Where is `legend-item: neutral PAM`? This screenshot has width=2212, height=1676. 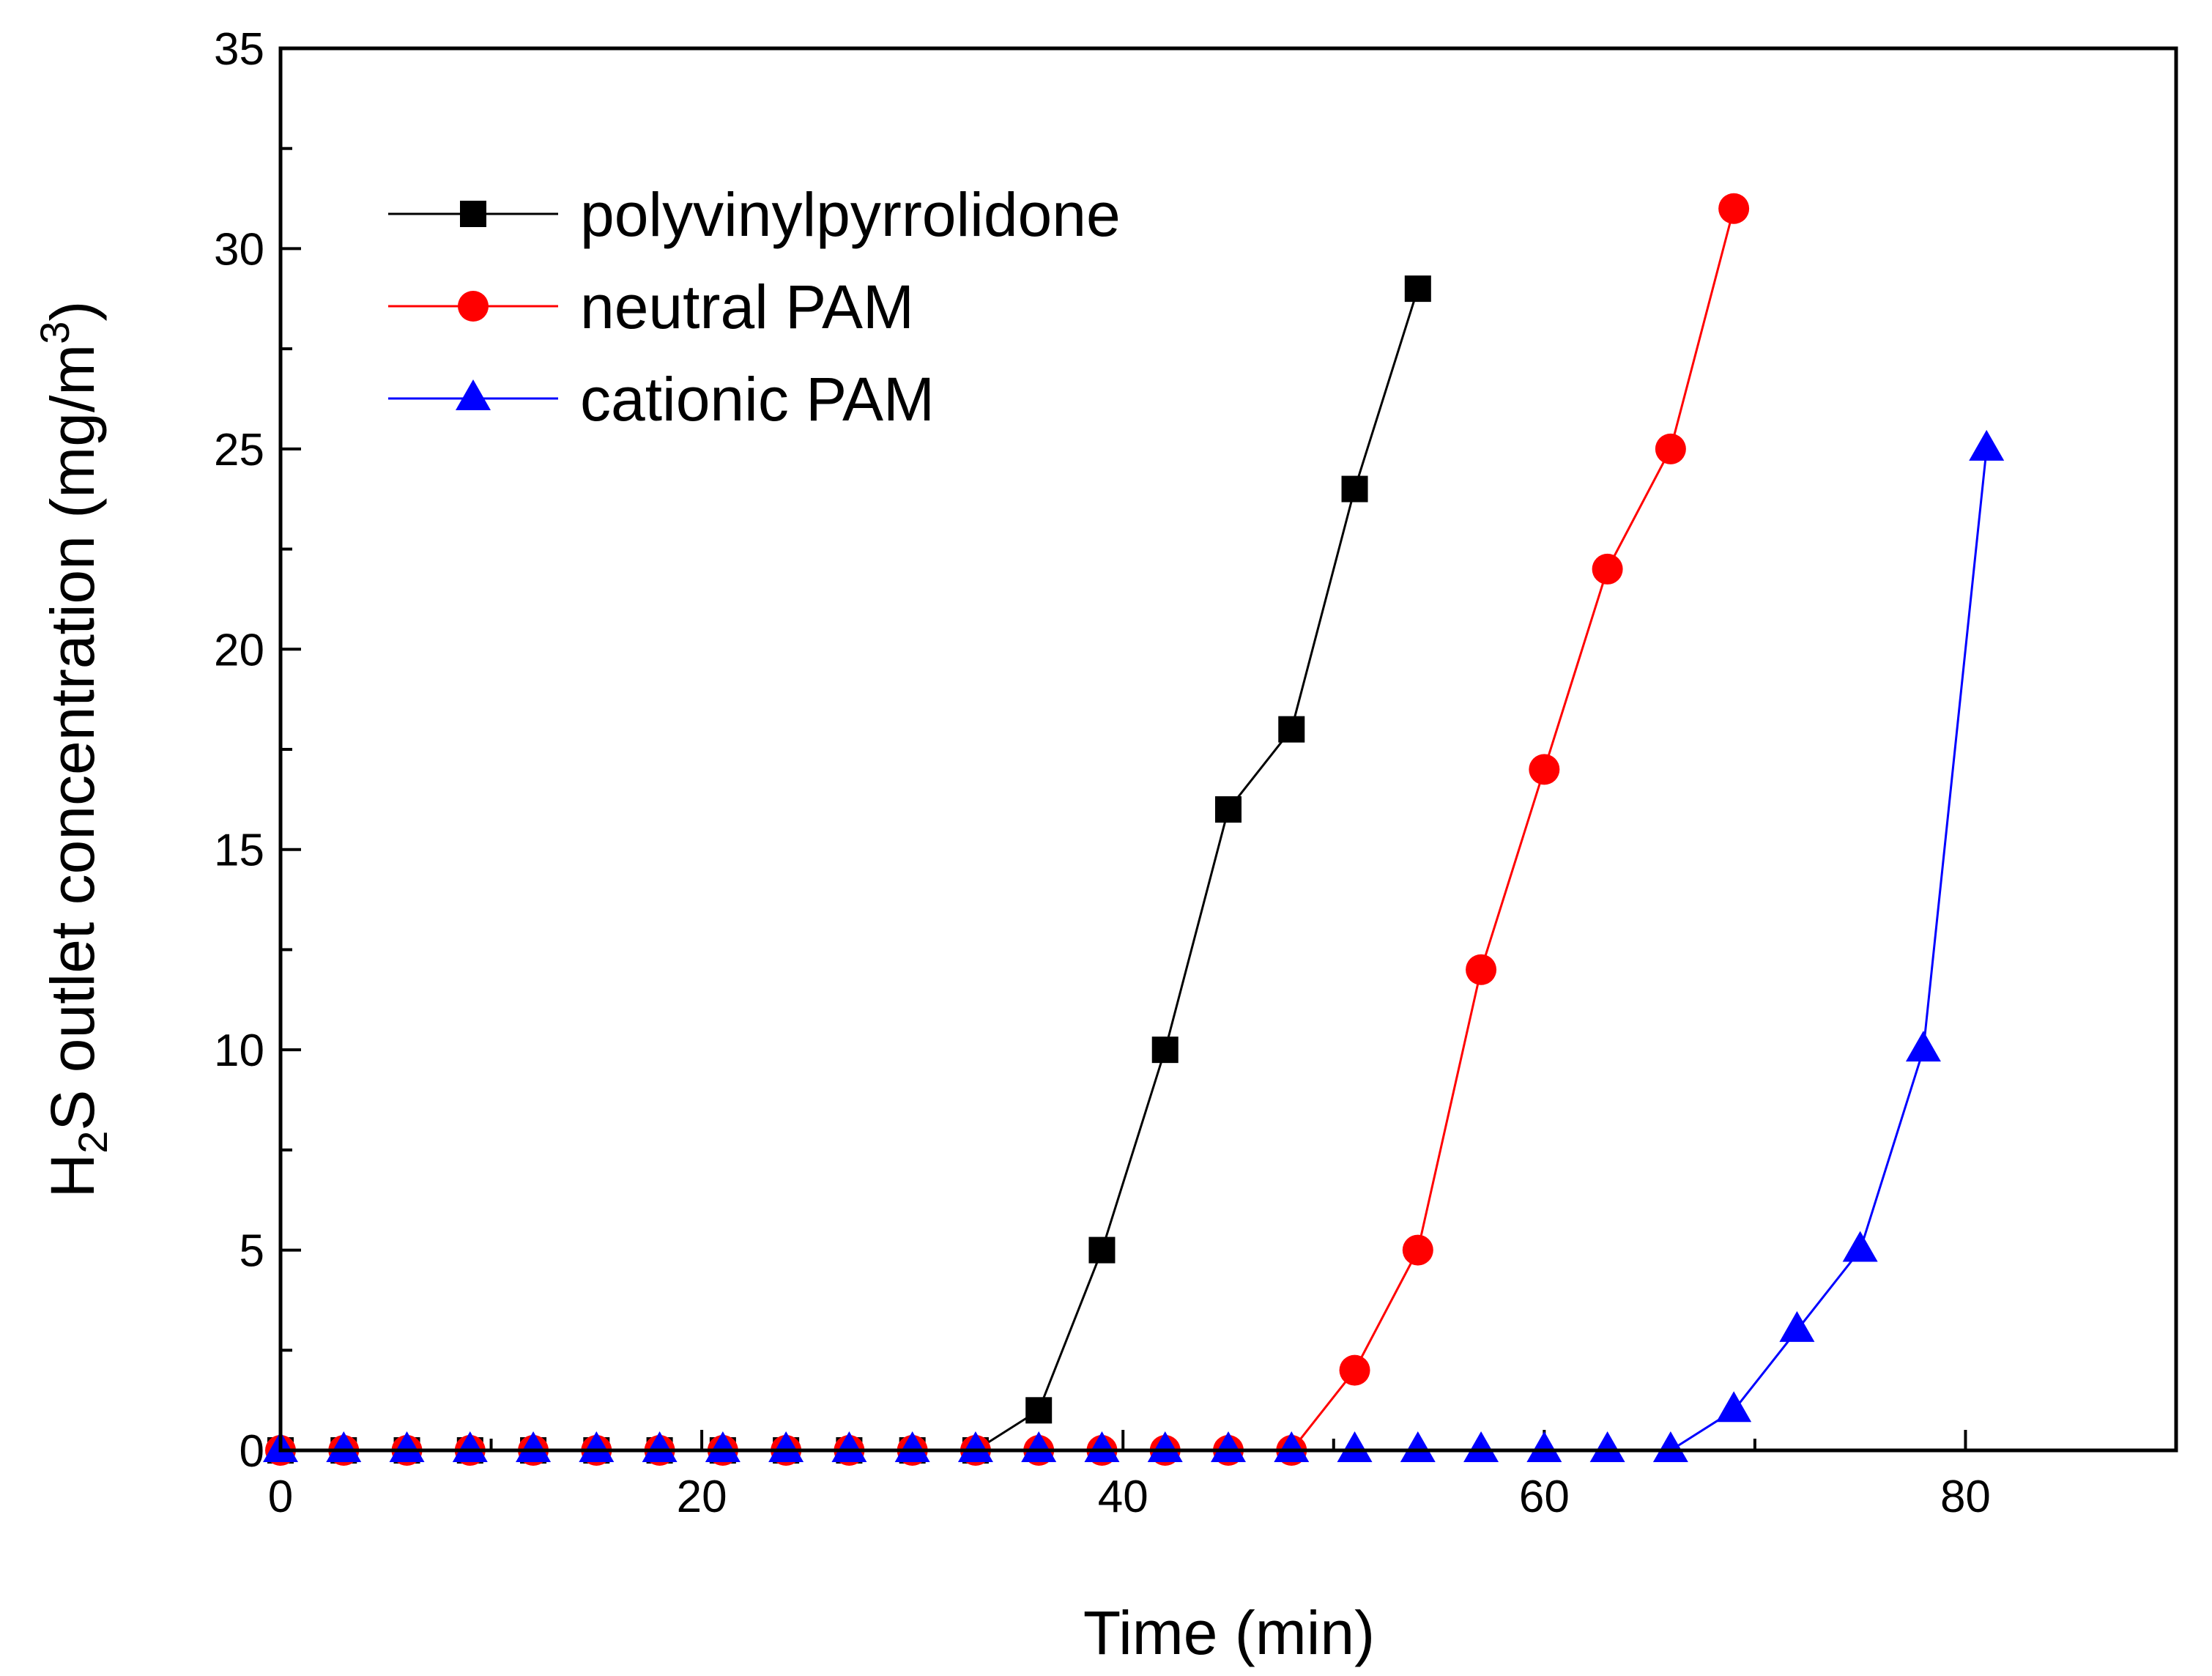 legend-item: neutral PAM is located at coordinates (651, 306).